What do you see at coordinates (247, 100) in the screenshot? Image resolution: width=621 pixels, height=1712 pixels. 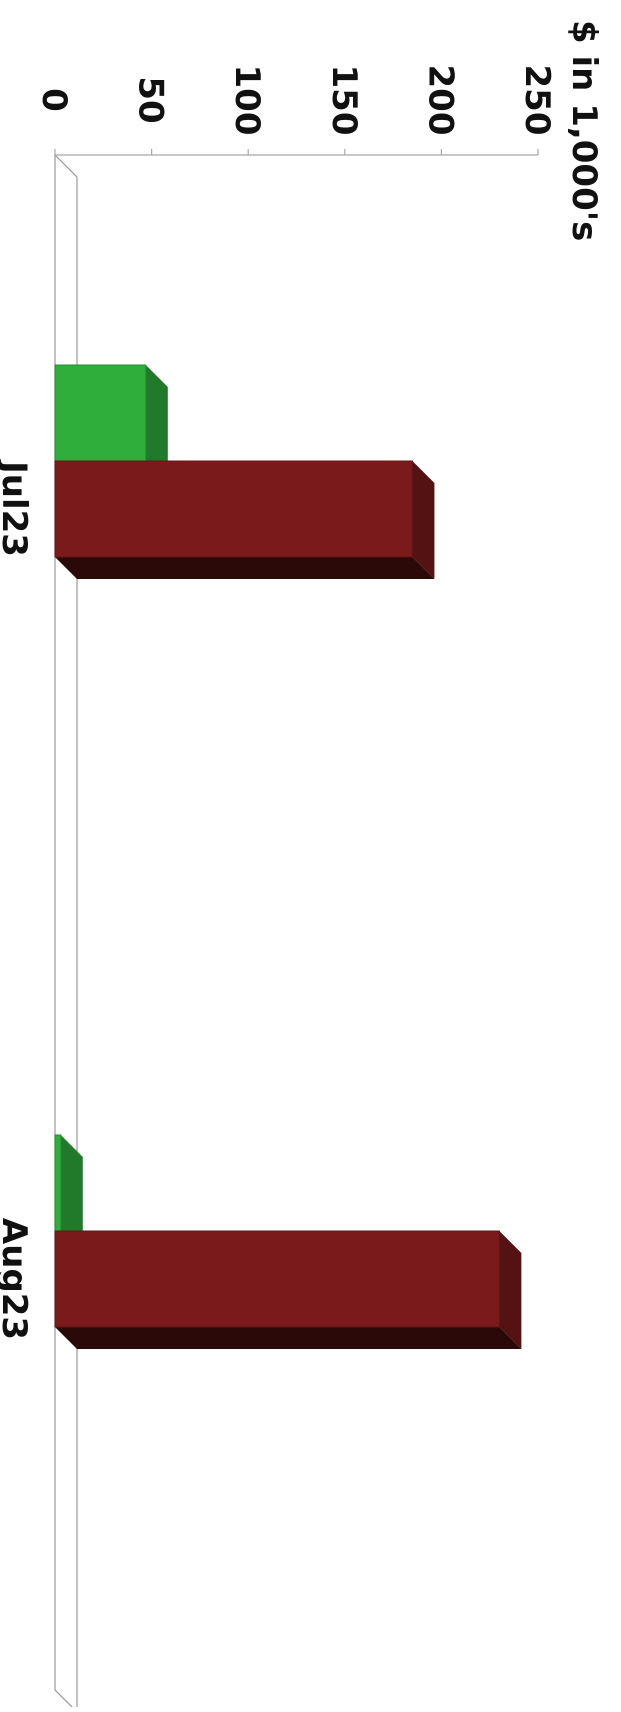 I see `value-axis-tick-label: 100` at bounding box center [247, 100].